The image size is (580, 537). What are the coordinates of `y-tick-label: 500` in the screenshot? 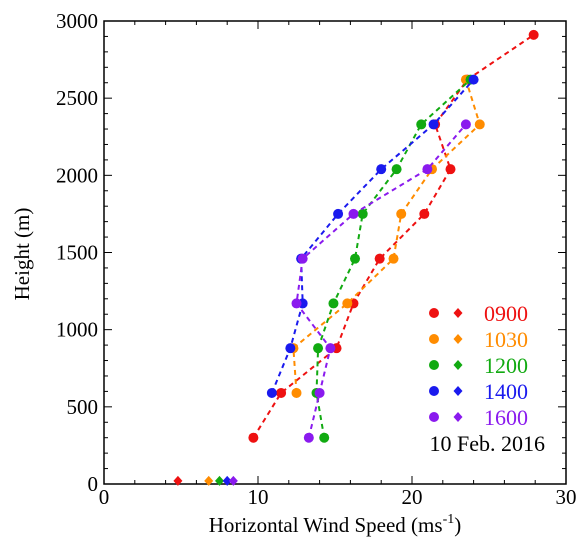 It's located at (83, 407).